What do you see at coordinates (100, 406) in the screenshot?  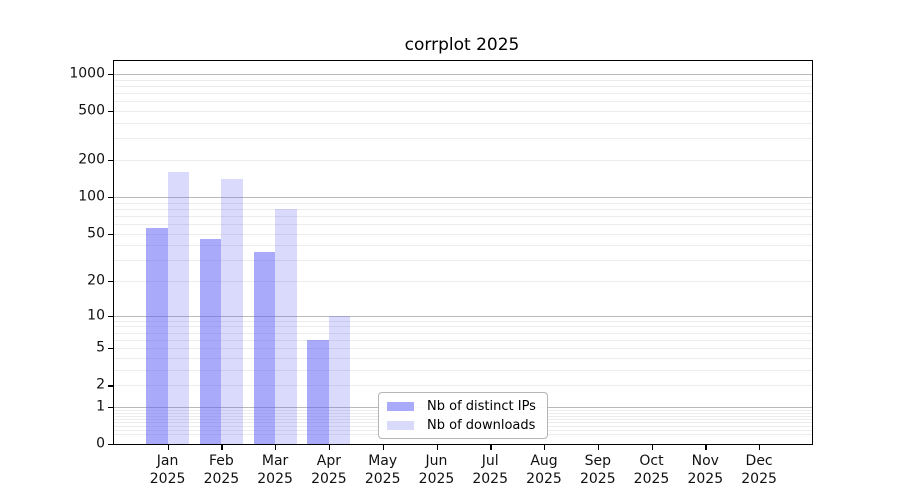 I see `y-tick-label: 1` at bounding box center [100, 406].